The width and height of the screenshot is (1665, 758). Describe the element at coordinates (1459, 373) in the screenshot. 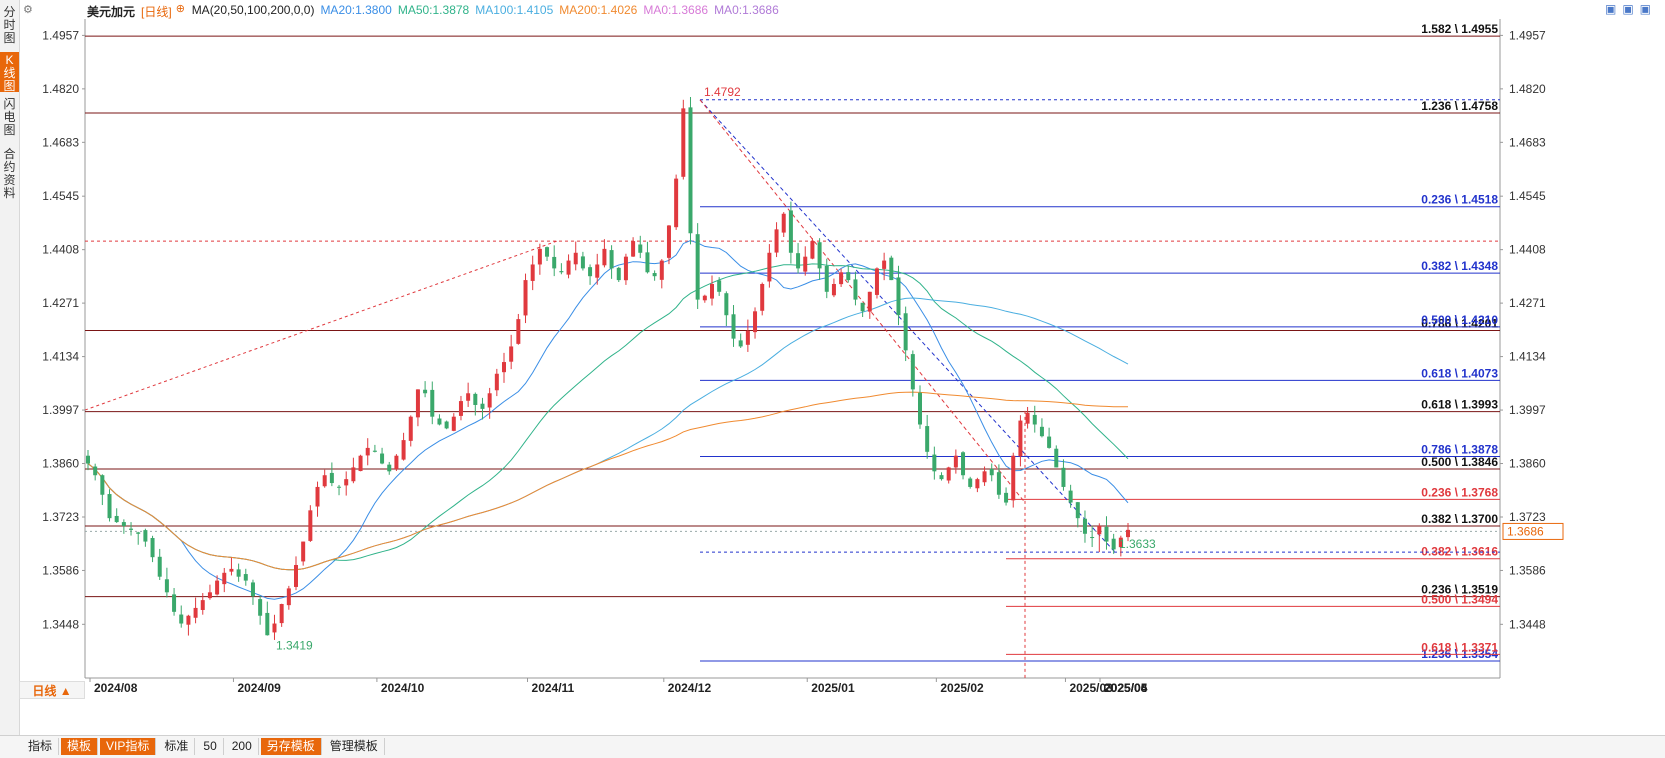

I see `fib-label-blue: 0.618 \ 1.4073` at that location.